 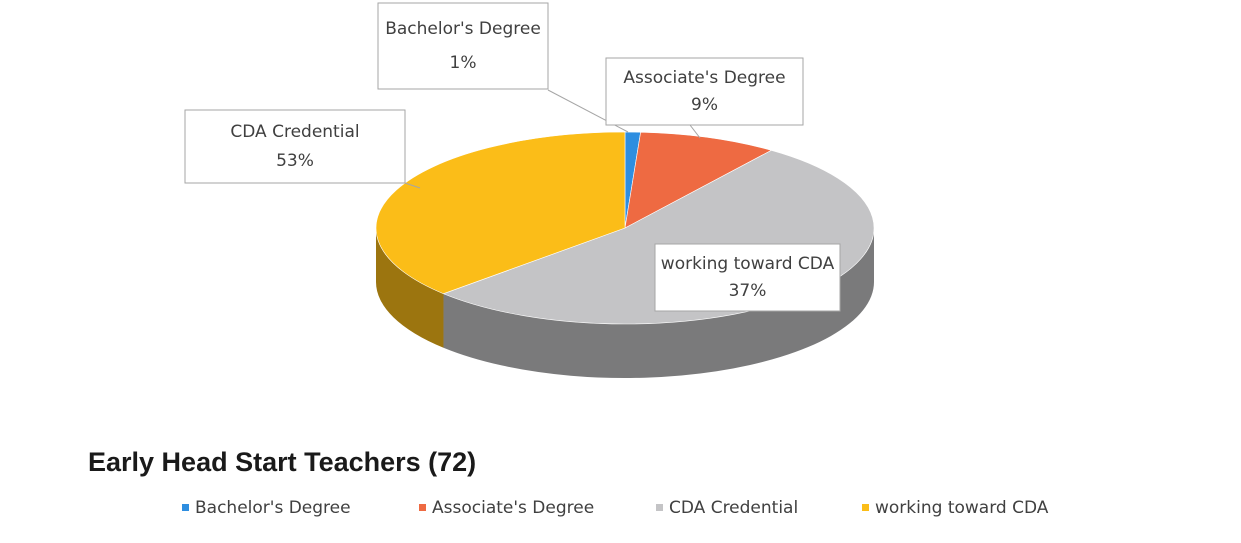 What do you see at coordinates (748, 291) in the screenshot?
I see `data-label-value: 37%` at bounding box center [748, 291].